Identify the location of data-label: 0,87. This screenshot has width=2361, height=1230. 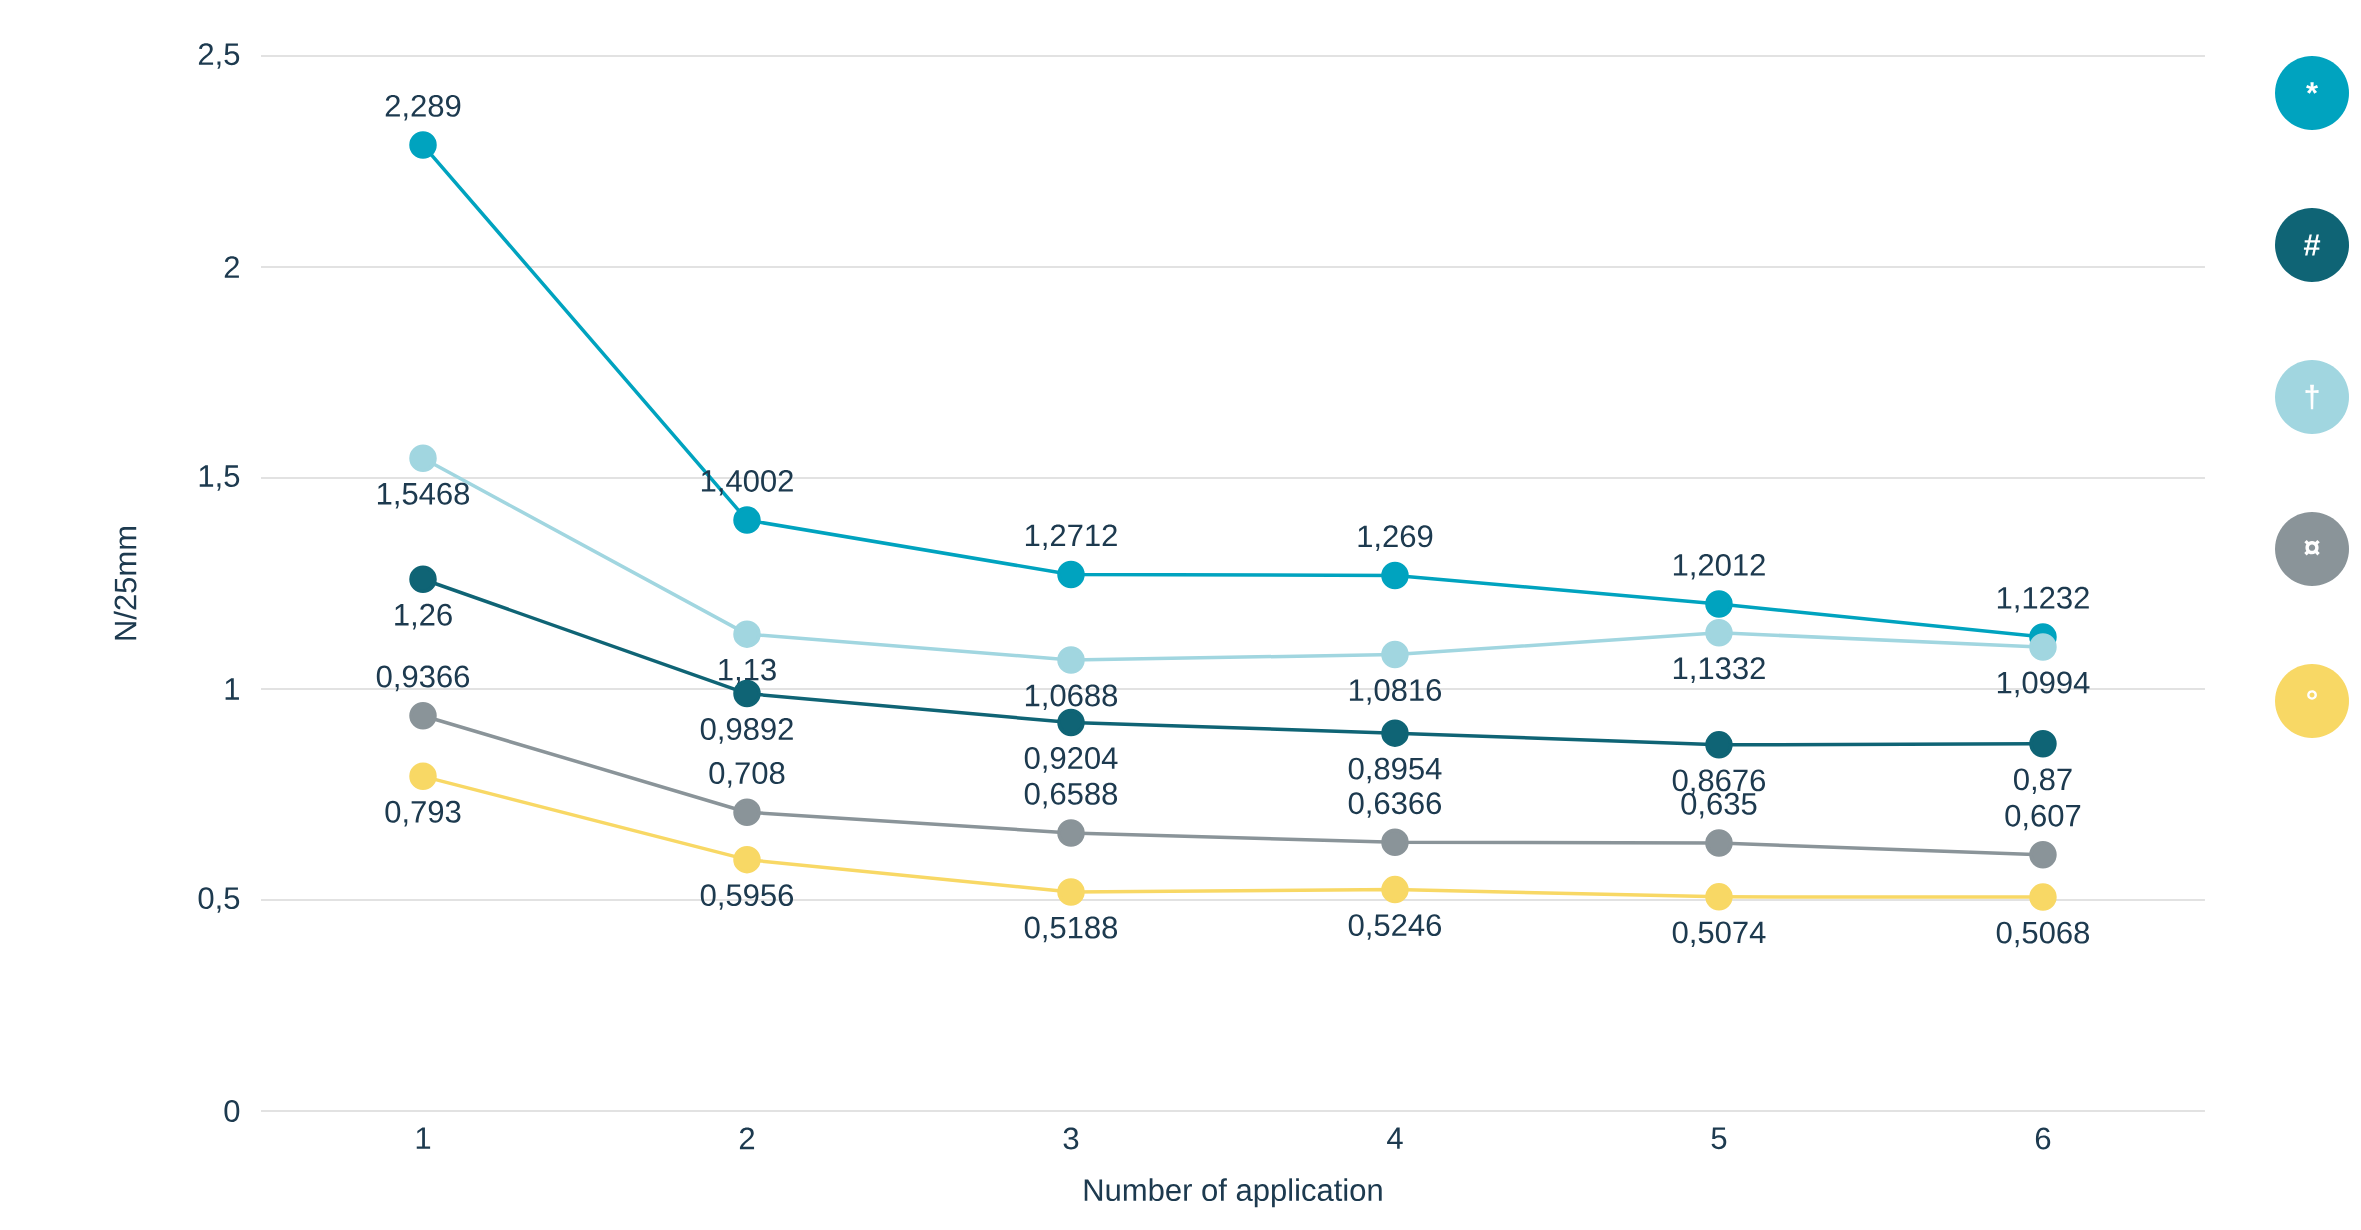
(2043, 781).